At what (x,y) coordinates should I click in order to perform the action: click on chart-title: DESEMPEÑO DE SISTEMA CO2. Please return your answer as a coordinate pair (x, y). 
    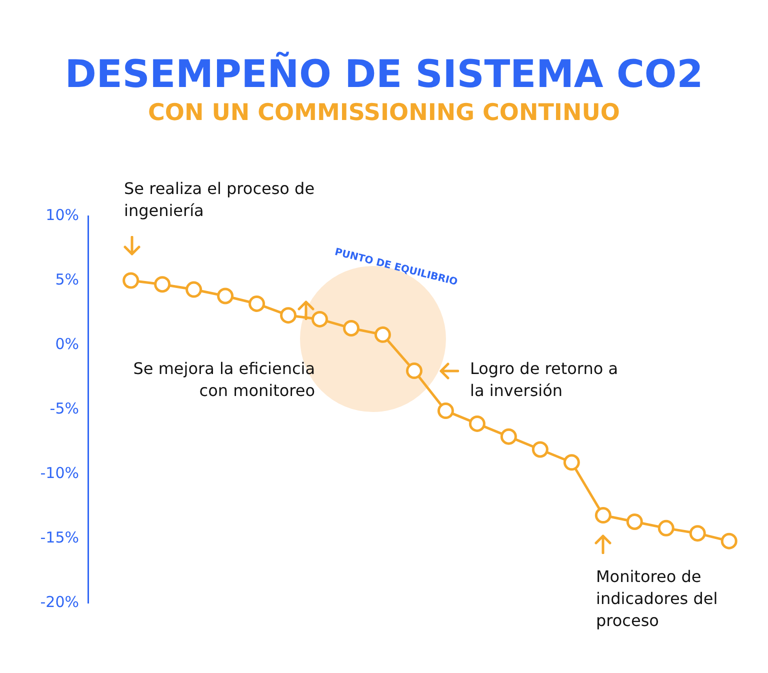
    Looking at the image, I should click on (384, 74).